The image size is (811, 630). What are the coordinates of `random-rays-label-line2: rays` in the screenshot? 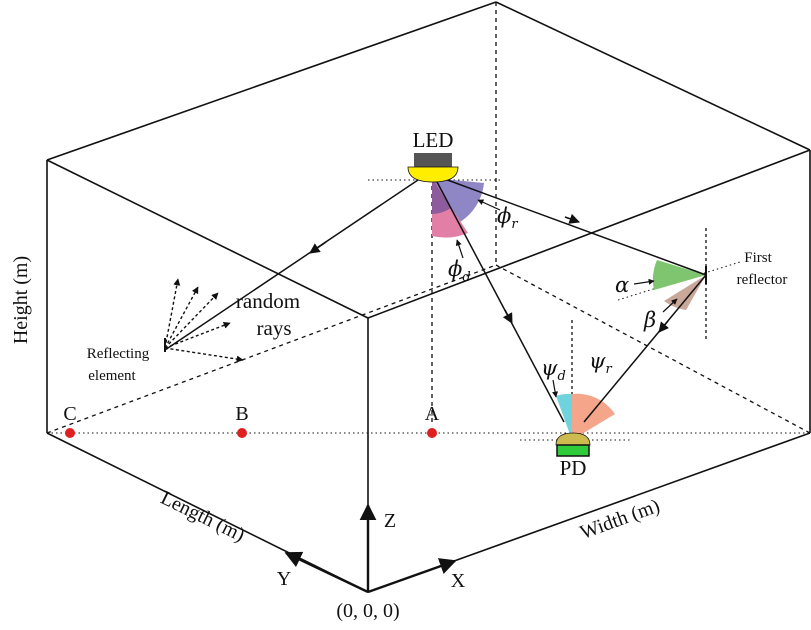 It's located at (274, 328).